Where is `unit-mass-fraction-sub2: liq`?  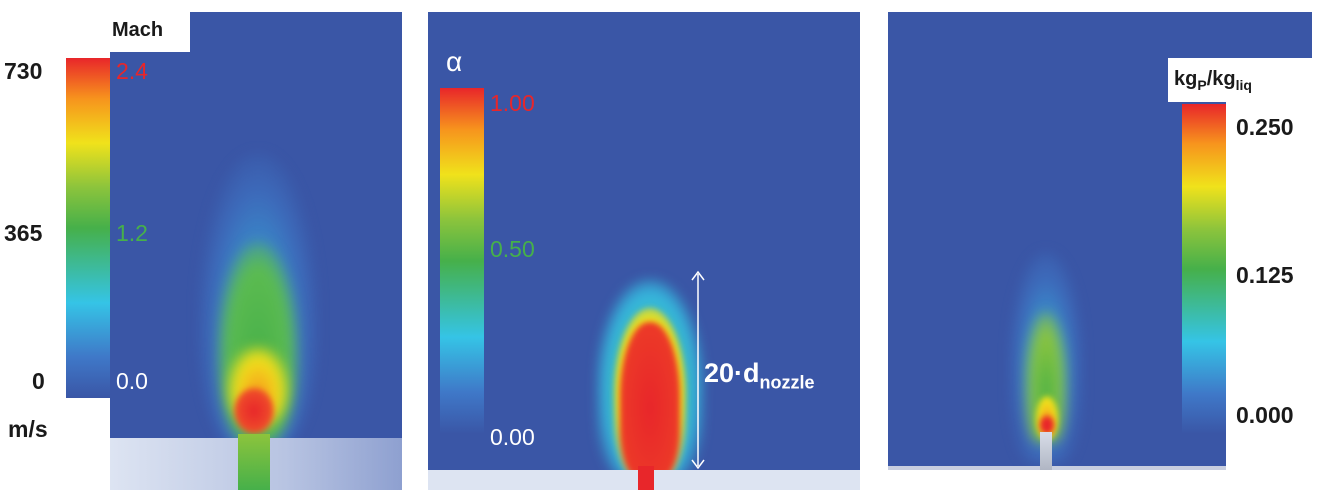
unit-mass-fraction-sub2: liq is located at coordinates (1243, 85).